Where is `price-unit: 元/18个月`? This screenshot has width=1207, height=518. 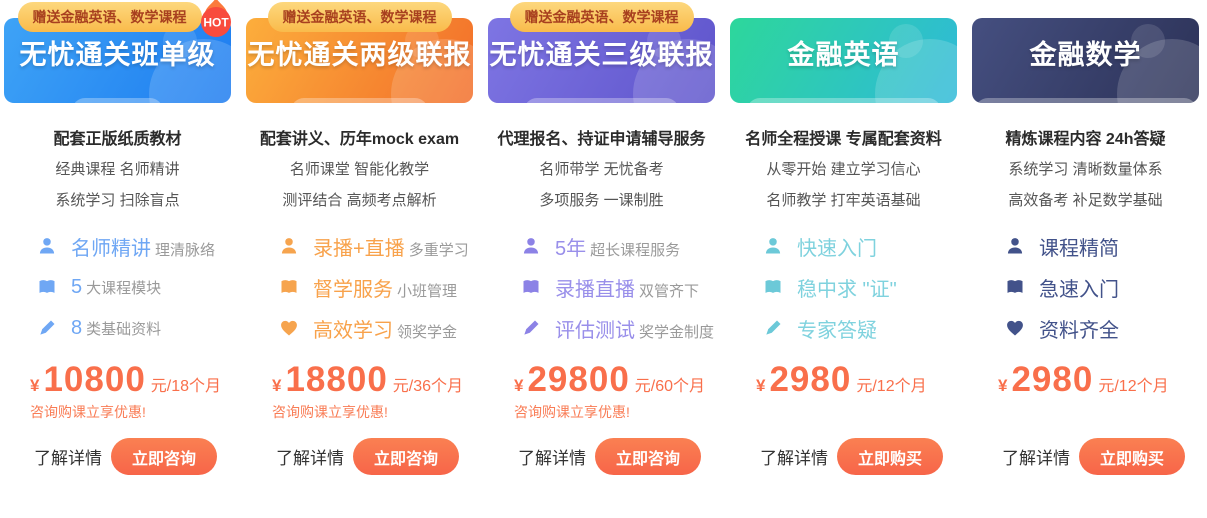 price-unit: 元/18个月 is located at coordinates (186, 386).